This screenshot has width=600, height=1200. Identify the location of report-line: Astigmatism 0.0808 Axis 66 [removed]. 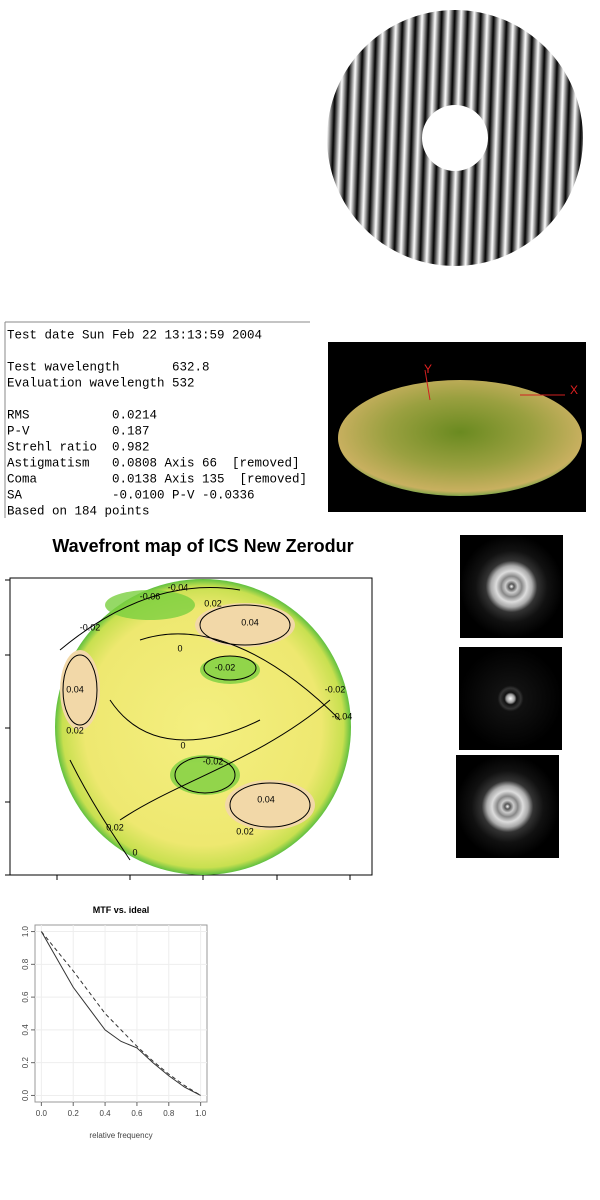
(153, 463).